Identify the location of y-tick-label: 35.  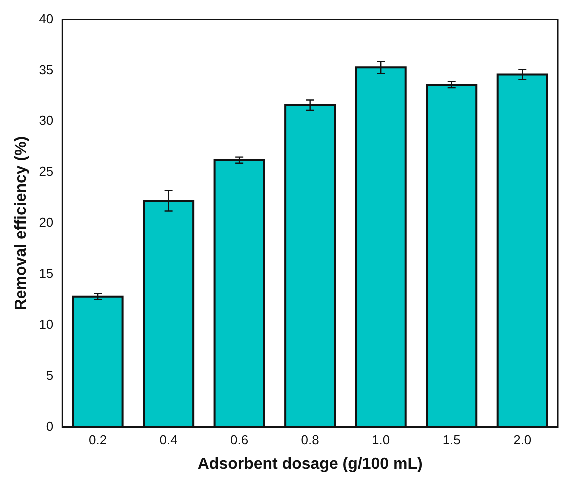
(46, 70).